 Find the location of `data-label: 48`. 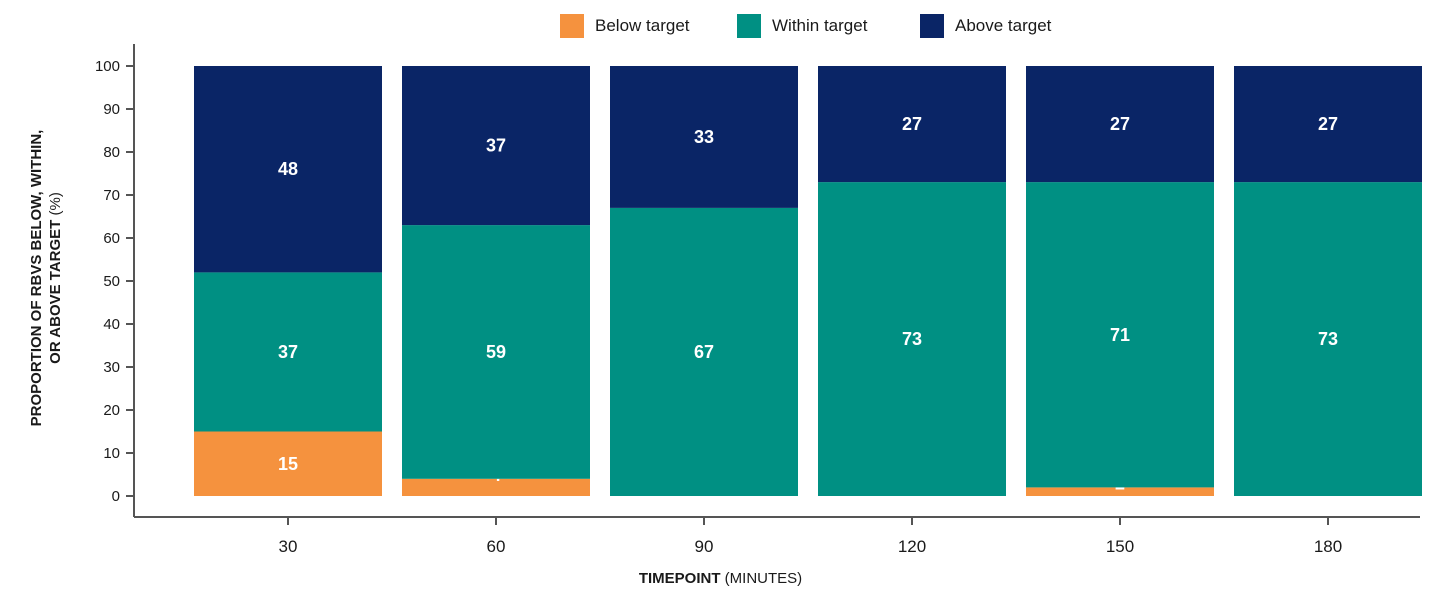

data-label: 48 is located at coordinates (288, 169).